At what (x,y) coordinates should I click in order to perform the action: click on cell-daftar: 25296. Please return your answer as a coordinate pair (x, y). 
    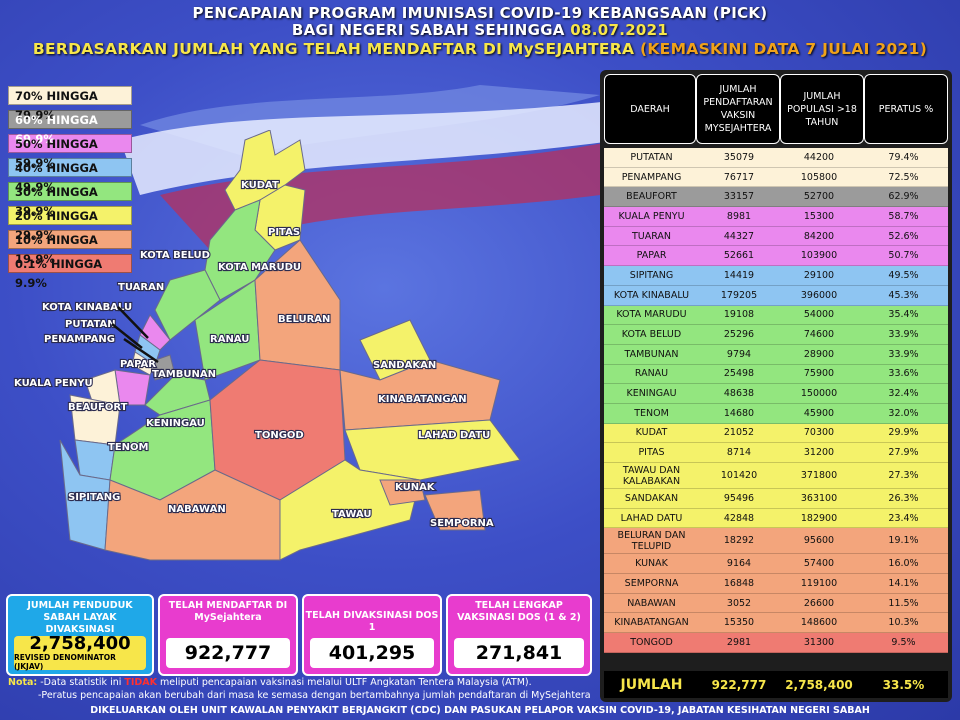
    Looking at the image, I should click on (739, 335).